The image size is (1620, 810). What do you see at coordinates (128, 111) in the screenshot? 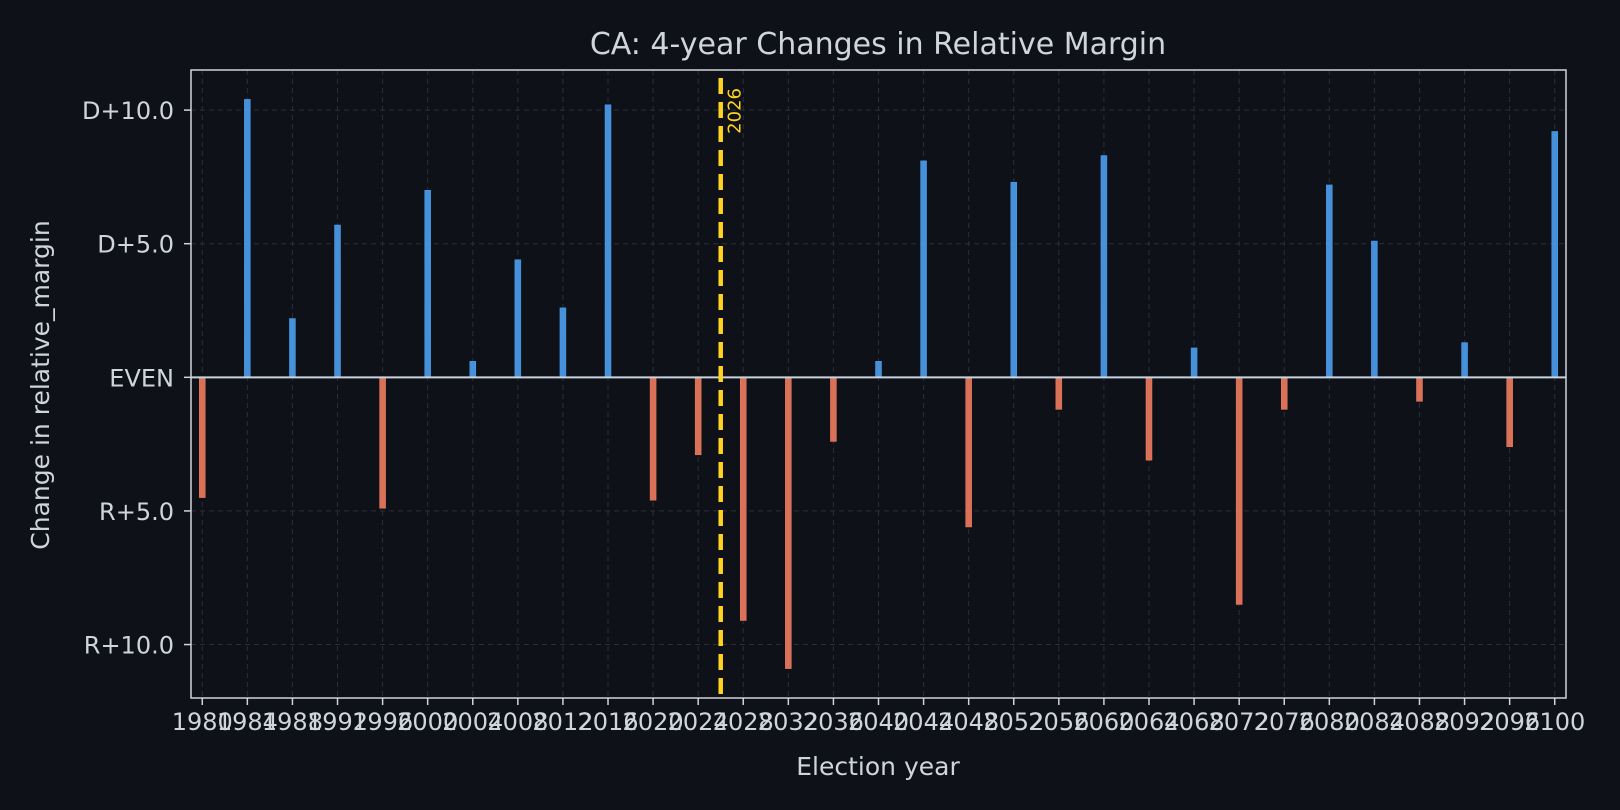
I see `y-tick-label: D+10.0` at bounding box center [128, 111].